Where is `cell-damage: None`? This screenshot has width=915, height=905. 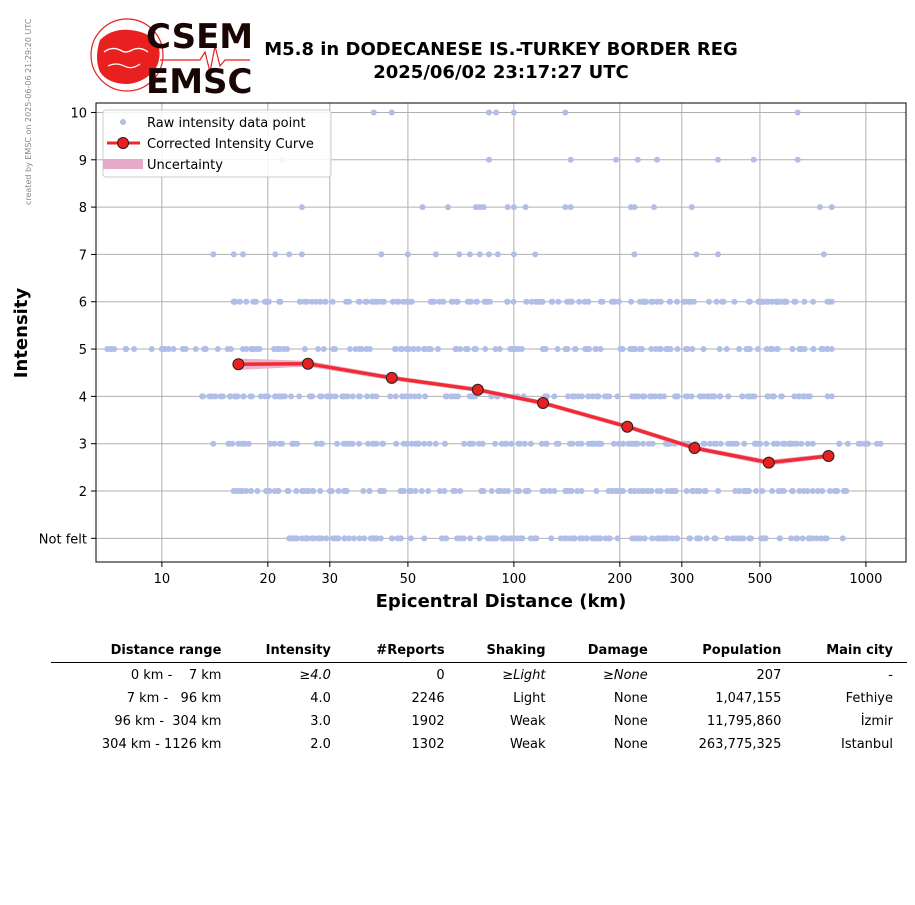
cell-damage: None is located at coordinates (630, 721).